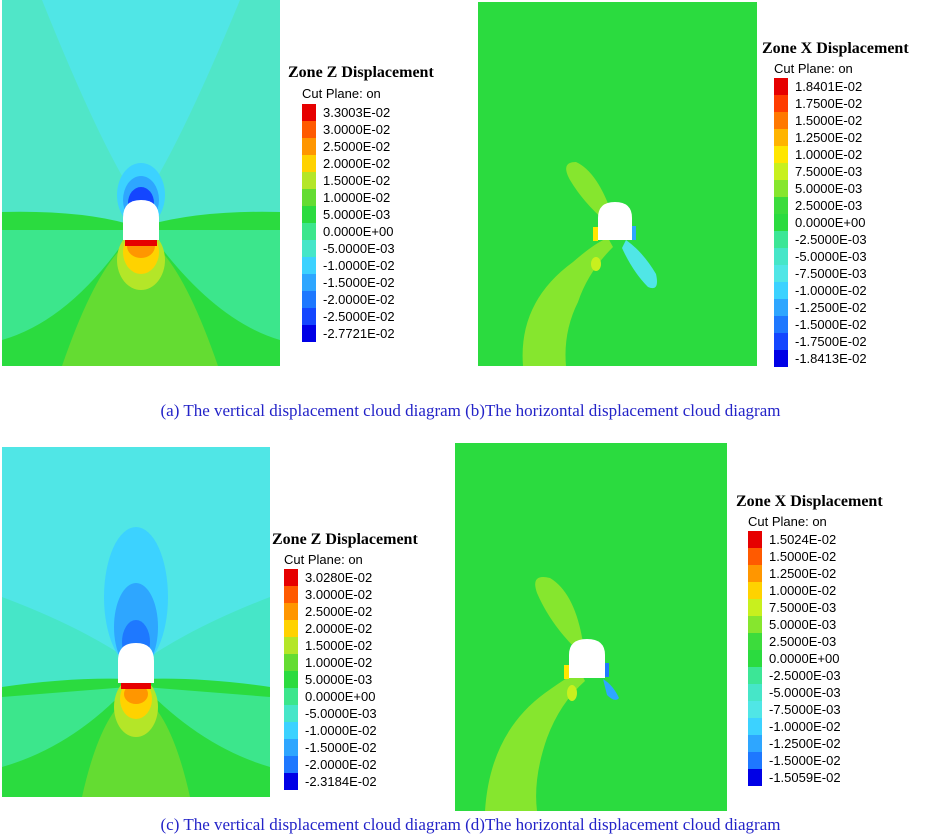 The width and height of the screenshot is (941, 838). I want to click on contour-svg-a, so click(141, 183).